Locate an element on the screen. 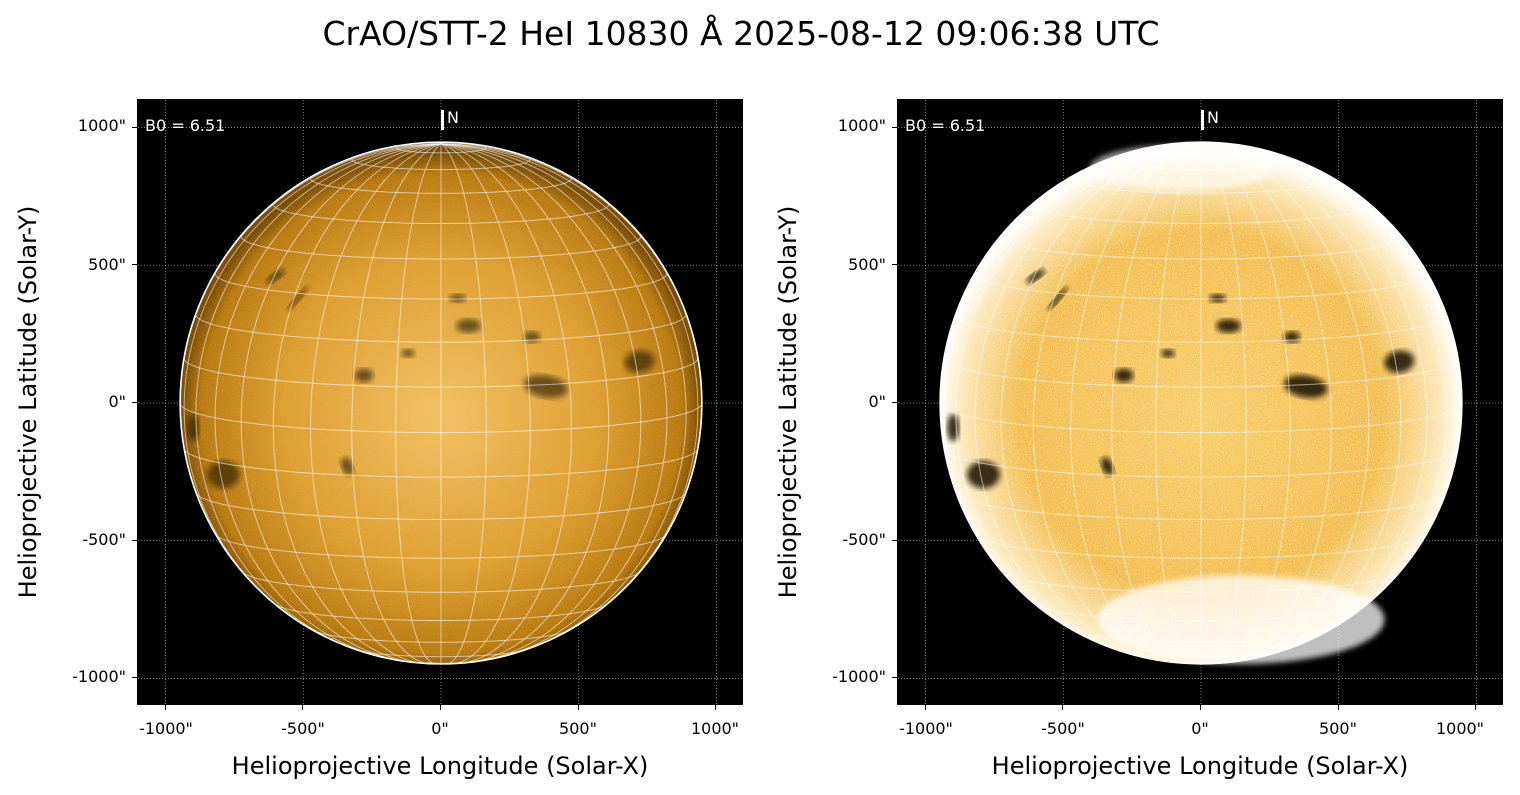 The width and height of the screenshot is (1520, 795). right-ytick: 500" is located at coordinates (867, 264).